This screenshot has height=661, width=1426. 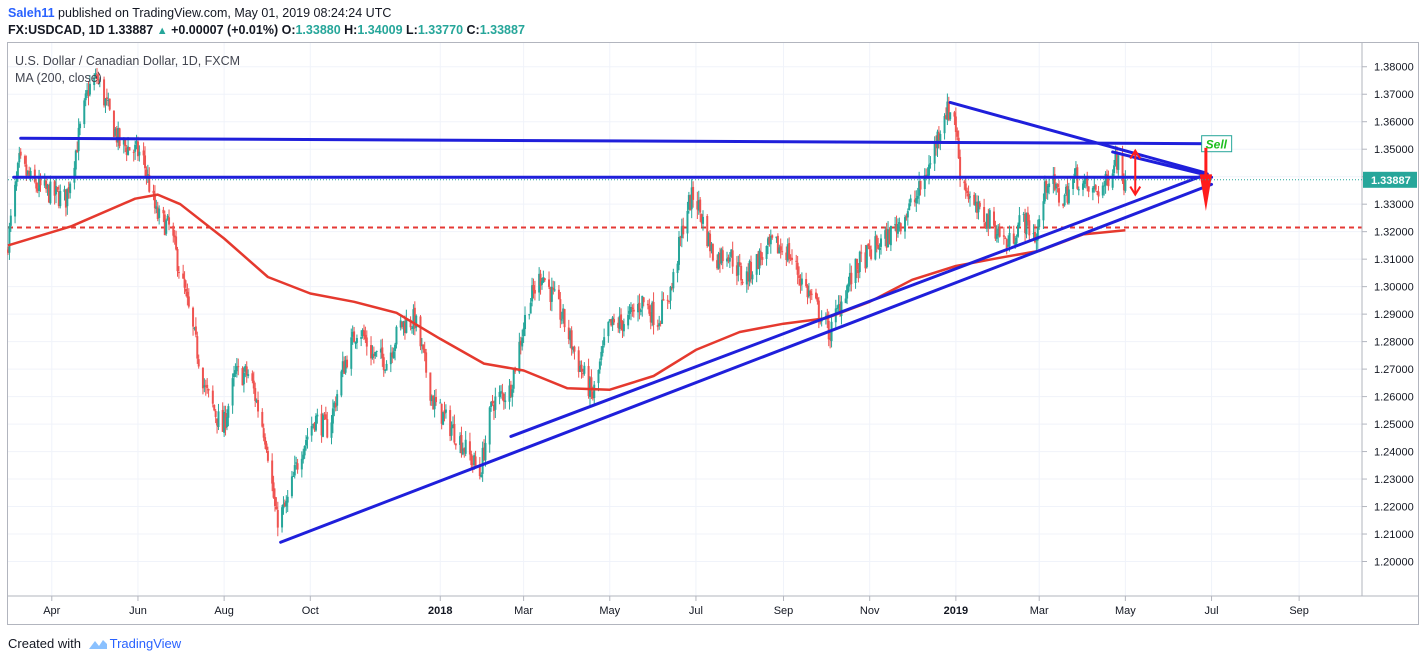 I want to click on tradingview-logo-icon, so click(x=97, y=644).